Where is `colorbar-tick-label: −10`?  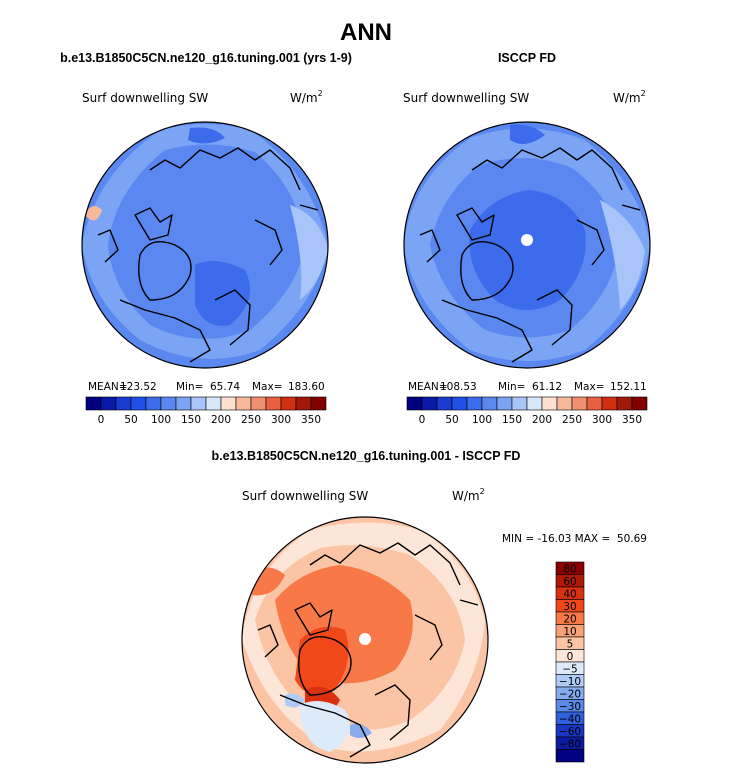
colorbar-tick-label: −10 is located at coordinates (570, 682).